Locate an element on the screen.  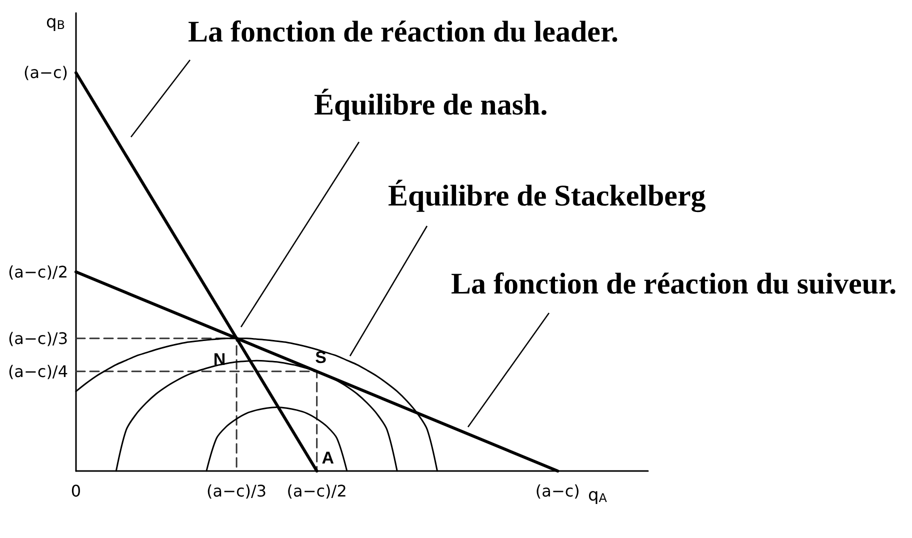
annotation: Équilibre de Stackelberg is located at coordinates (547, 196).